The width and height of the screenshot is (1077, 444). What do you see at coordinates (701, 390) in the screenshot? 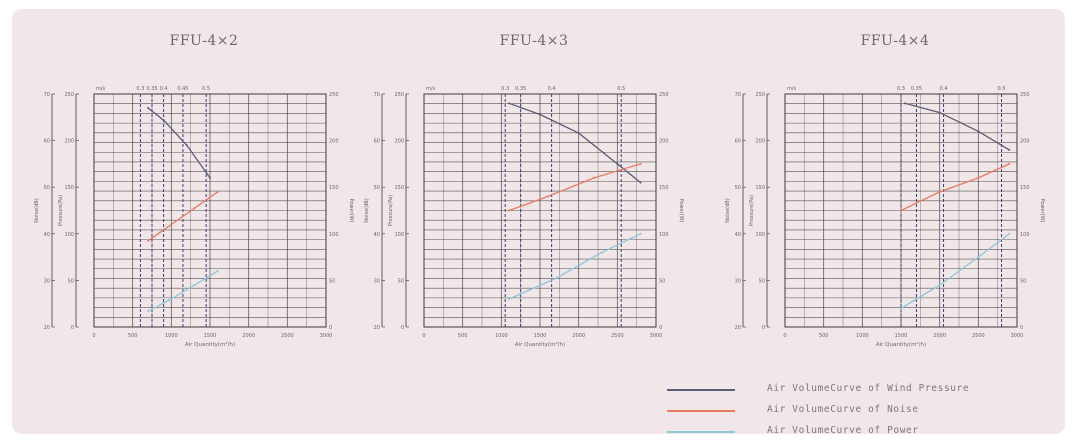
I see `legend-swatch-pressure` at bounding box center [701, 390].